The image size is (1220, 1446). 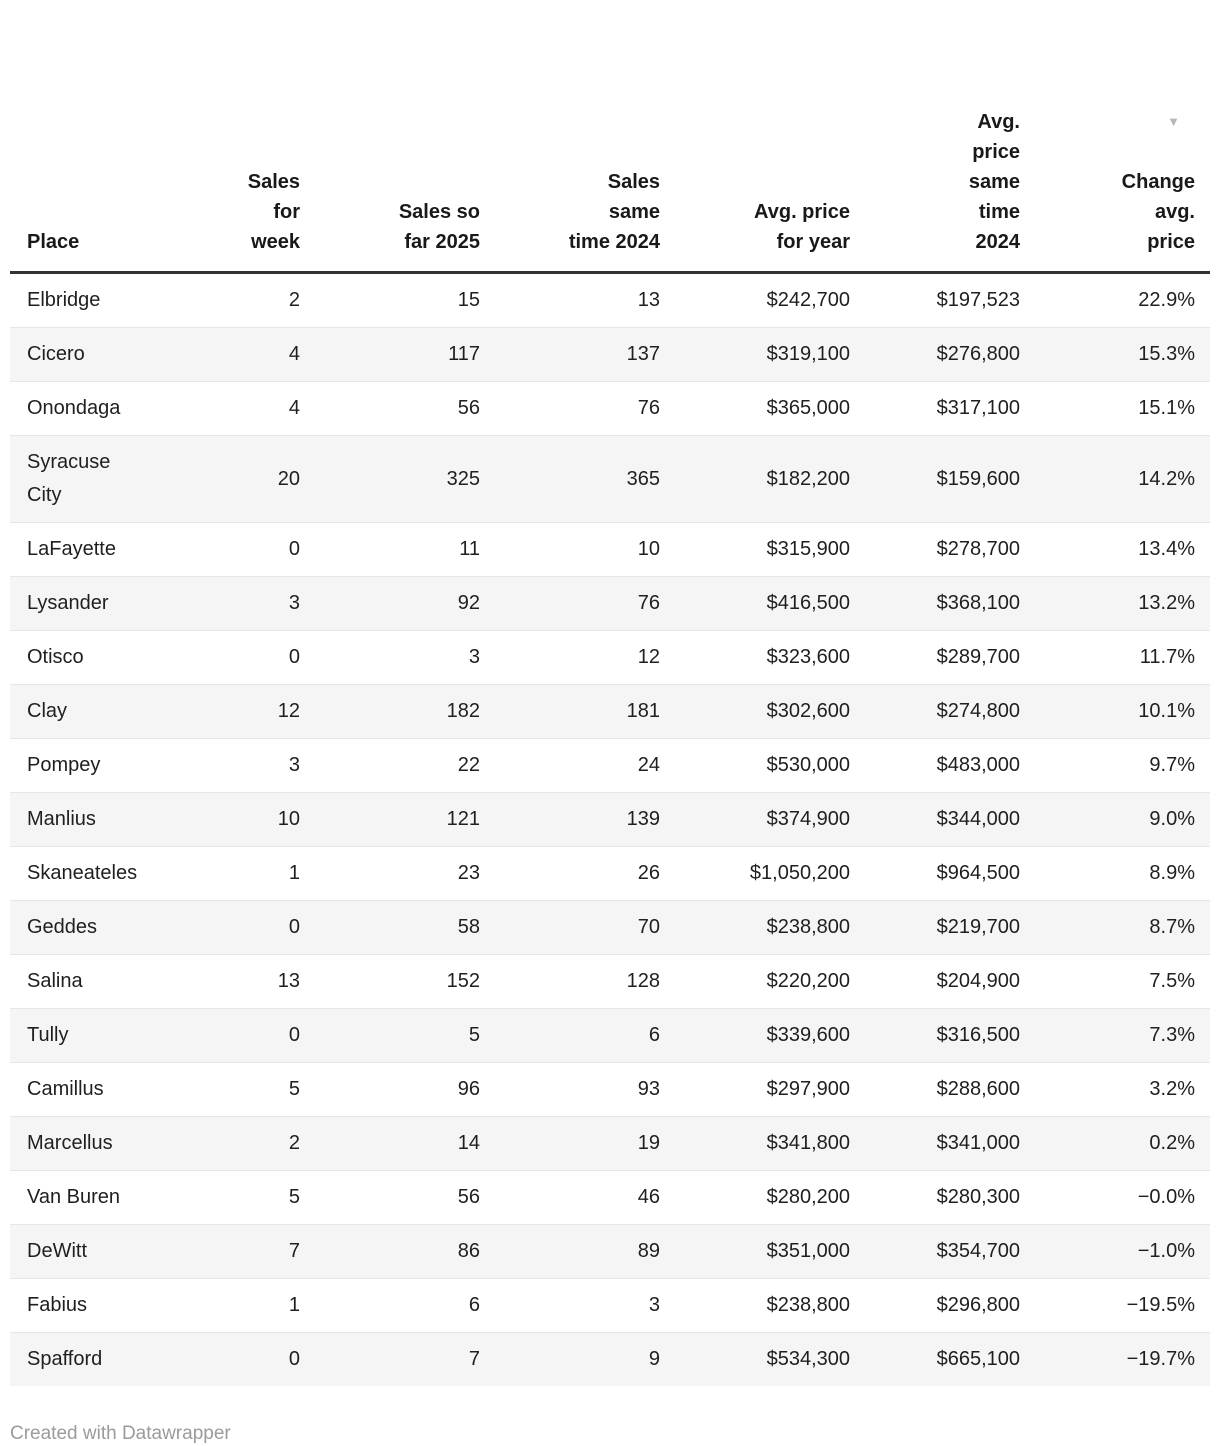 I want to click on cell-change: 7.3%, so click(x=1172, y=1035).